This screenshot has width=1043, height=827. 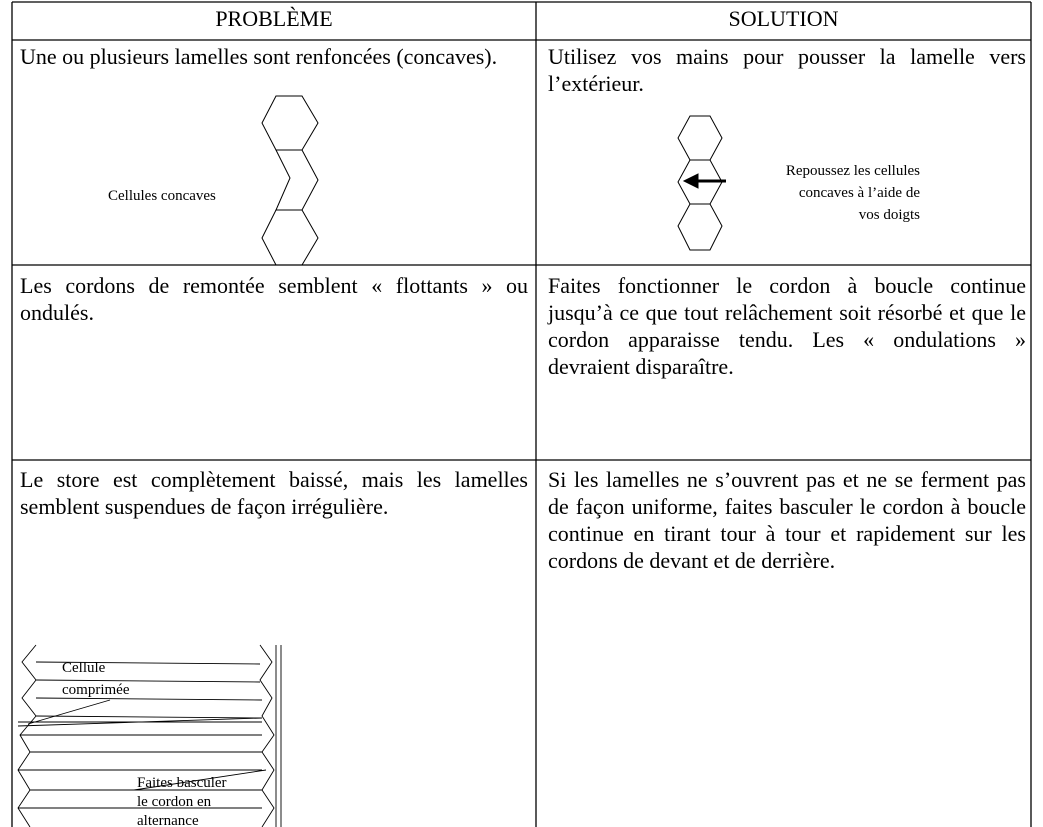 What do you see at coordinates (140, 735) in the screenshot?
I see `slats` at bounding box center [140, 735].